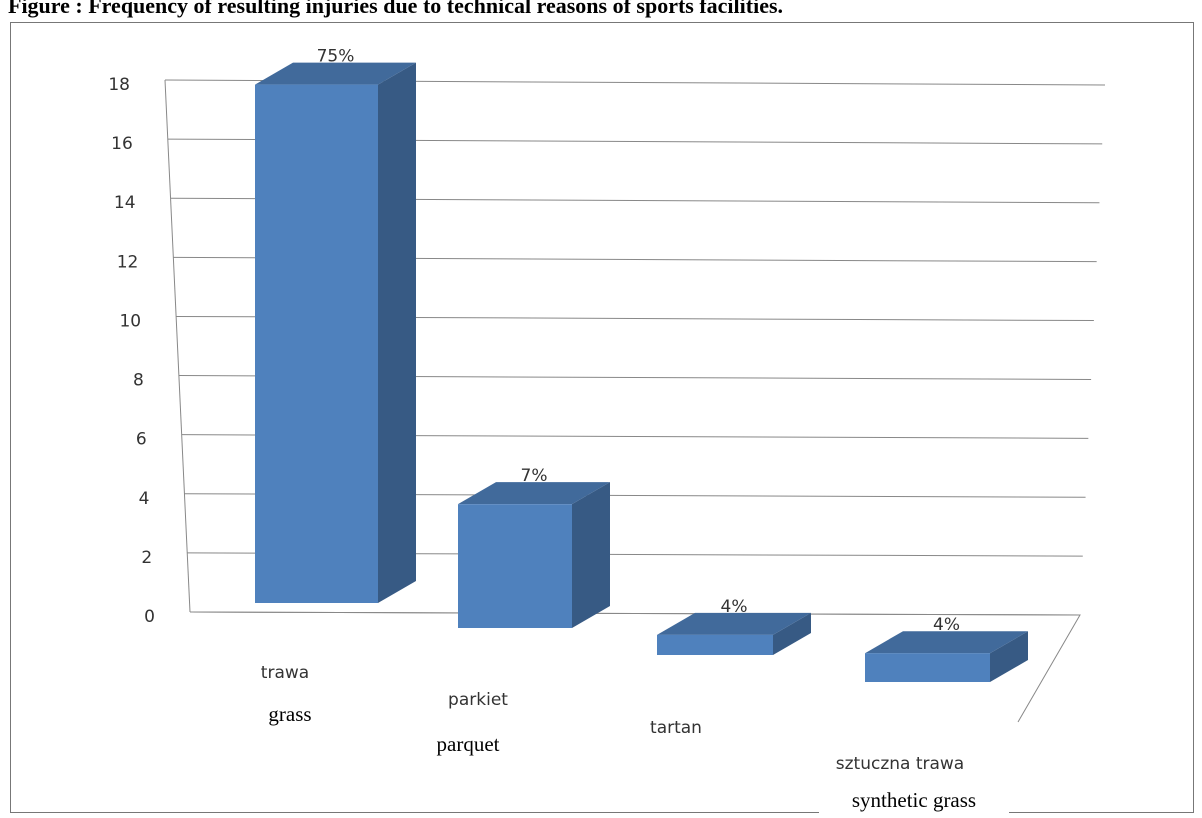  I want to click on x-tick-label-en: parquet, so click(468, 744).